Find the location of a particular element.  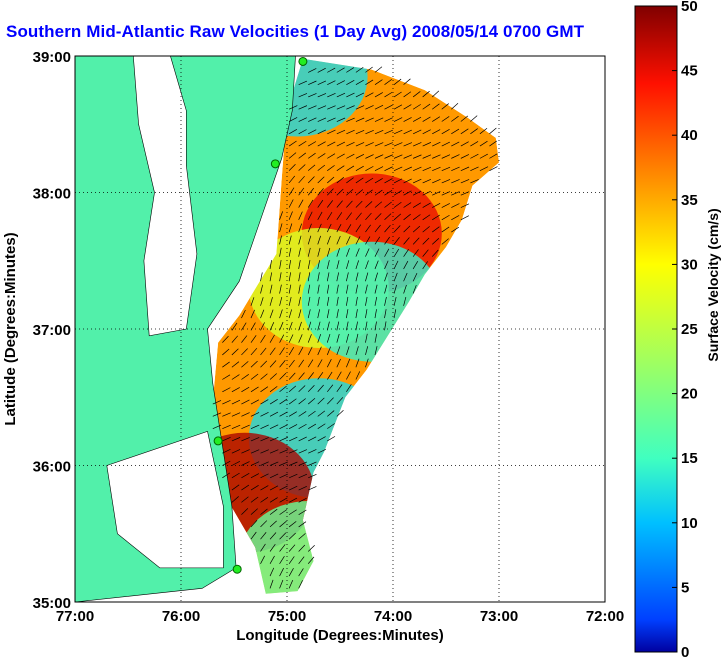

colorbar is located at coordinates (656, 329).